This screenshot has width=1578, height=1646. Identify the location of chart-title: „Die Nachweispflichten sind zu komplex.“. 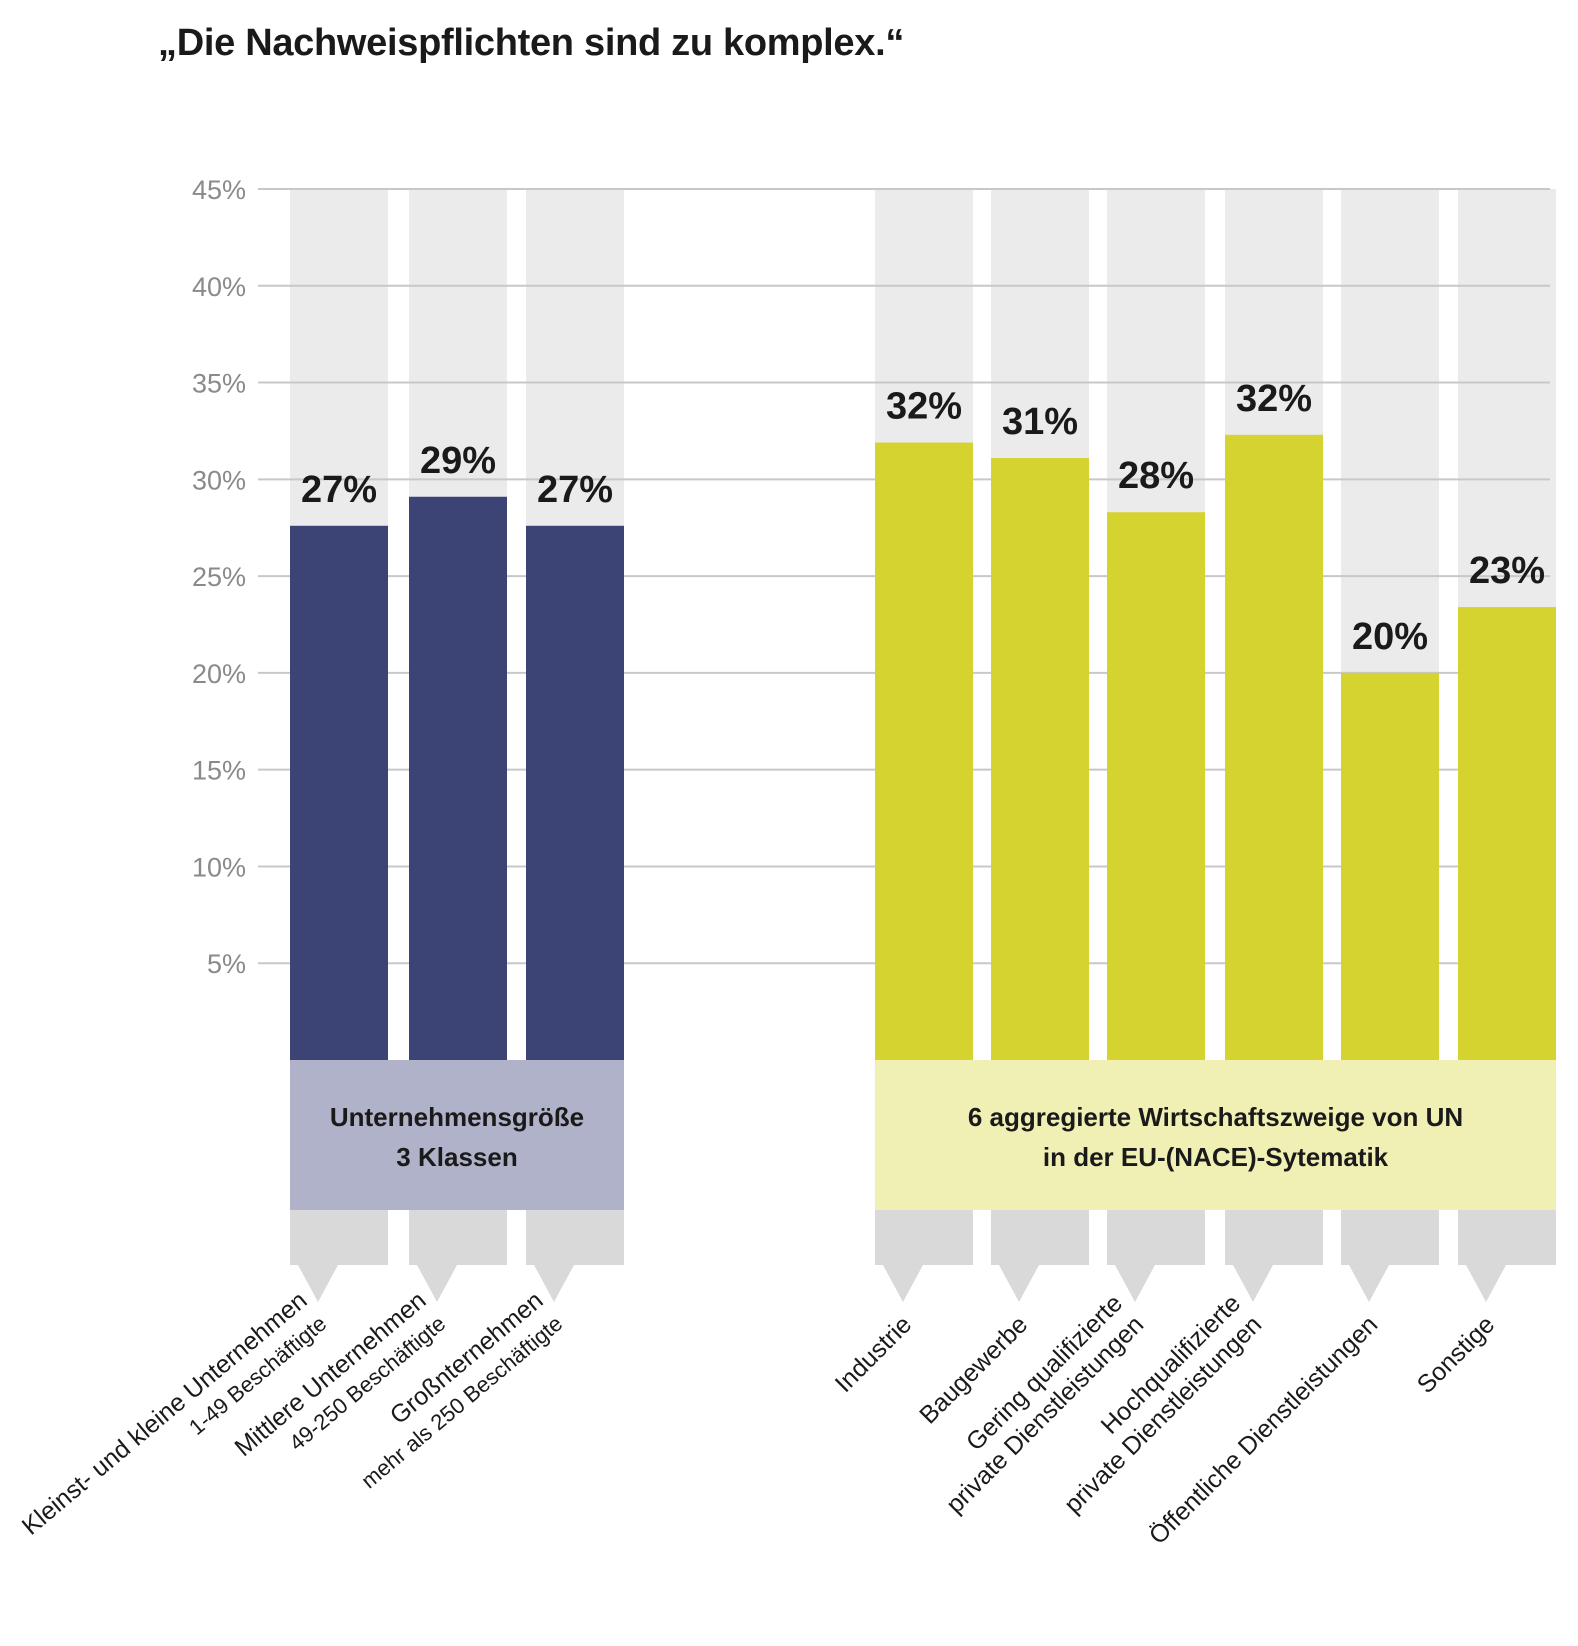
(531, 43).